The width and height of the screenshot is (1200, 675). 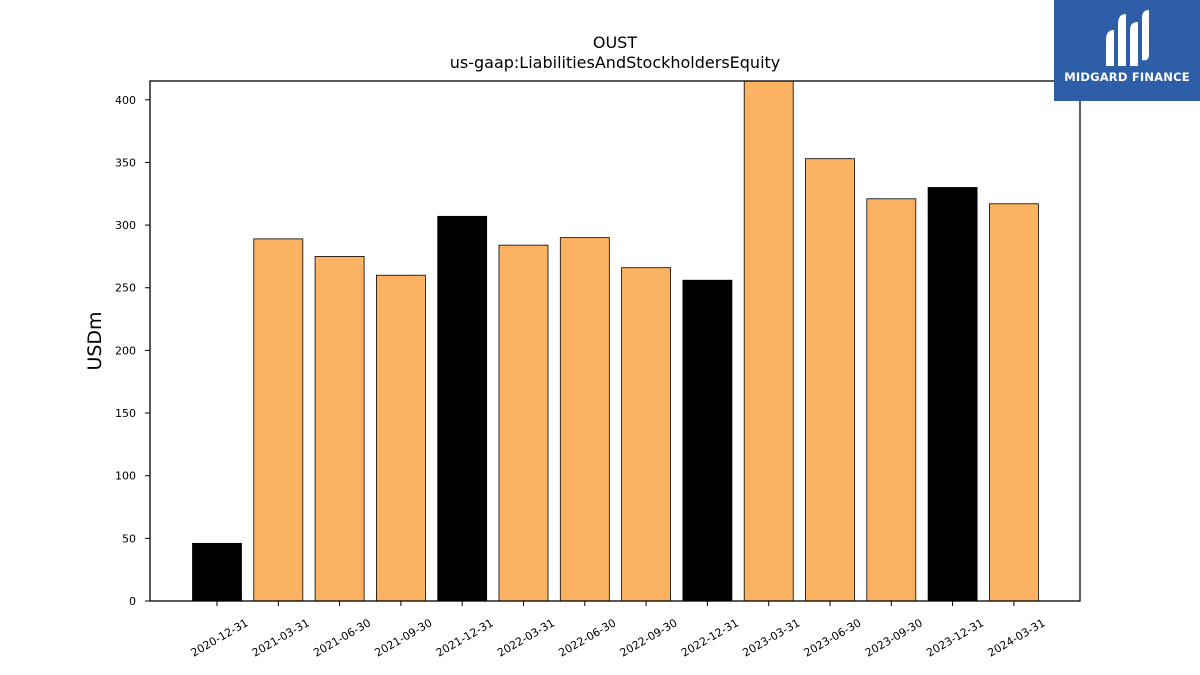 I want to click on logo-text: MIDGARD FINANCE, so click(x=1127, y=77).